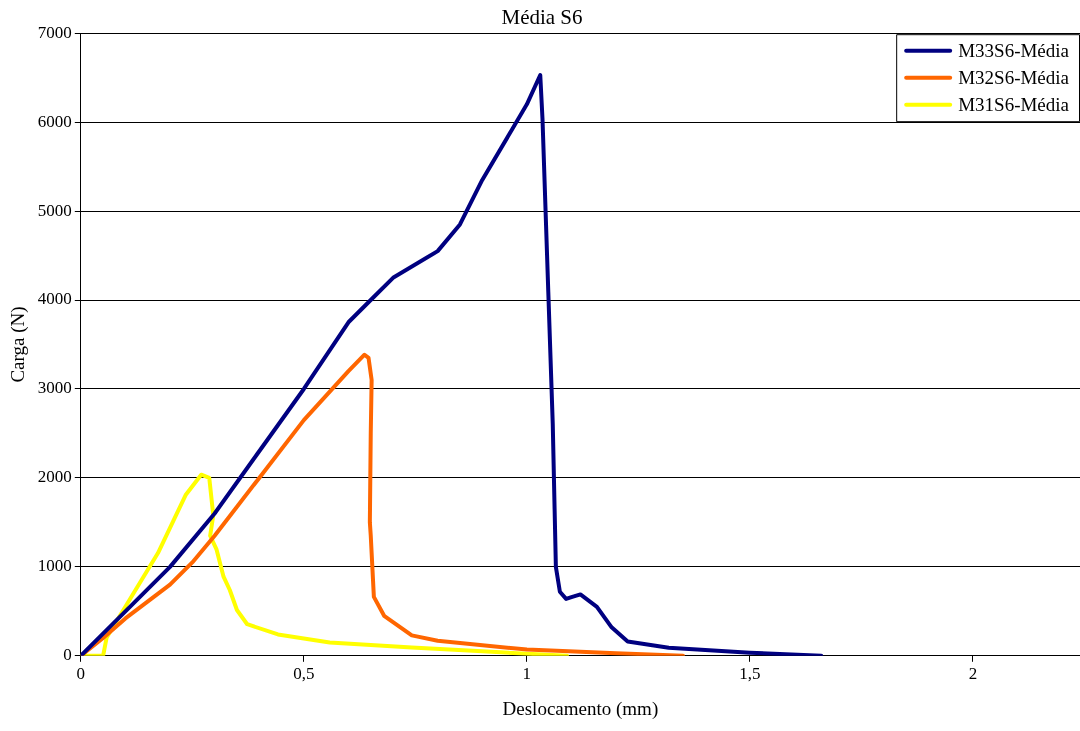 The height and width of the screenshot is (731, 1080). Describe the element at coordinates (54, 299) in the screenshot. I see `y-tick-label: 4000` at that location.